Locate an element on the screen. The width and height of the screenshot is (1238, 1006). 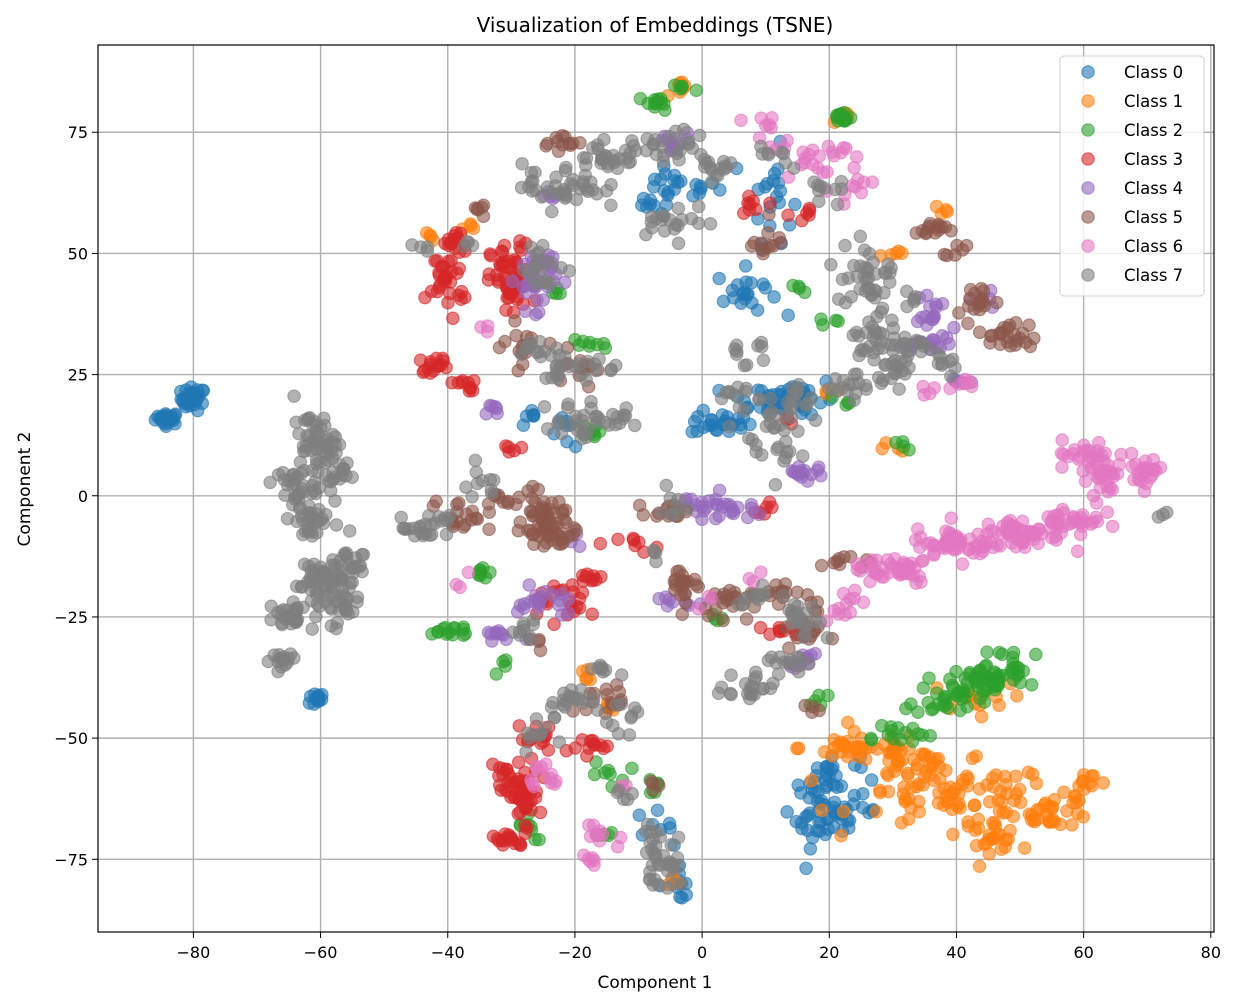
legend-label: Class 7 is located at coordinates (1153, 275).